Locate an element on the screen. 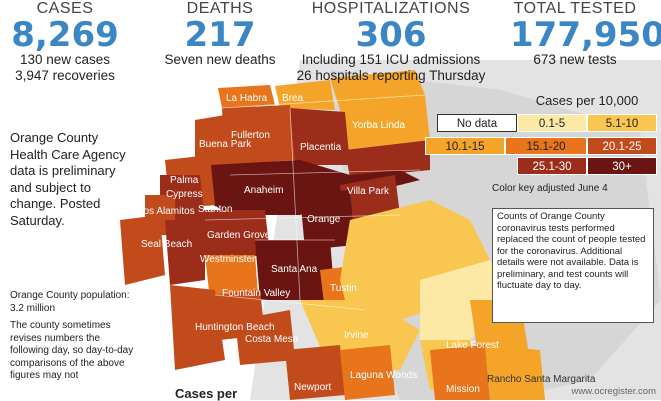  deaths-stat: DEATHS 217 Seven new deaths is located at coordinates (220, 34).